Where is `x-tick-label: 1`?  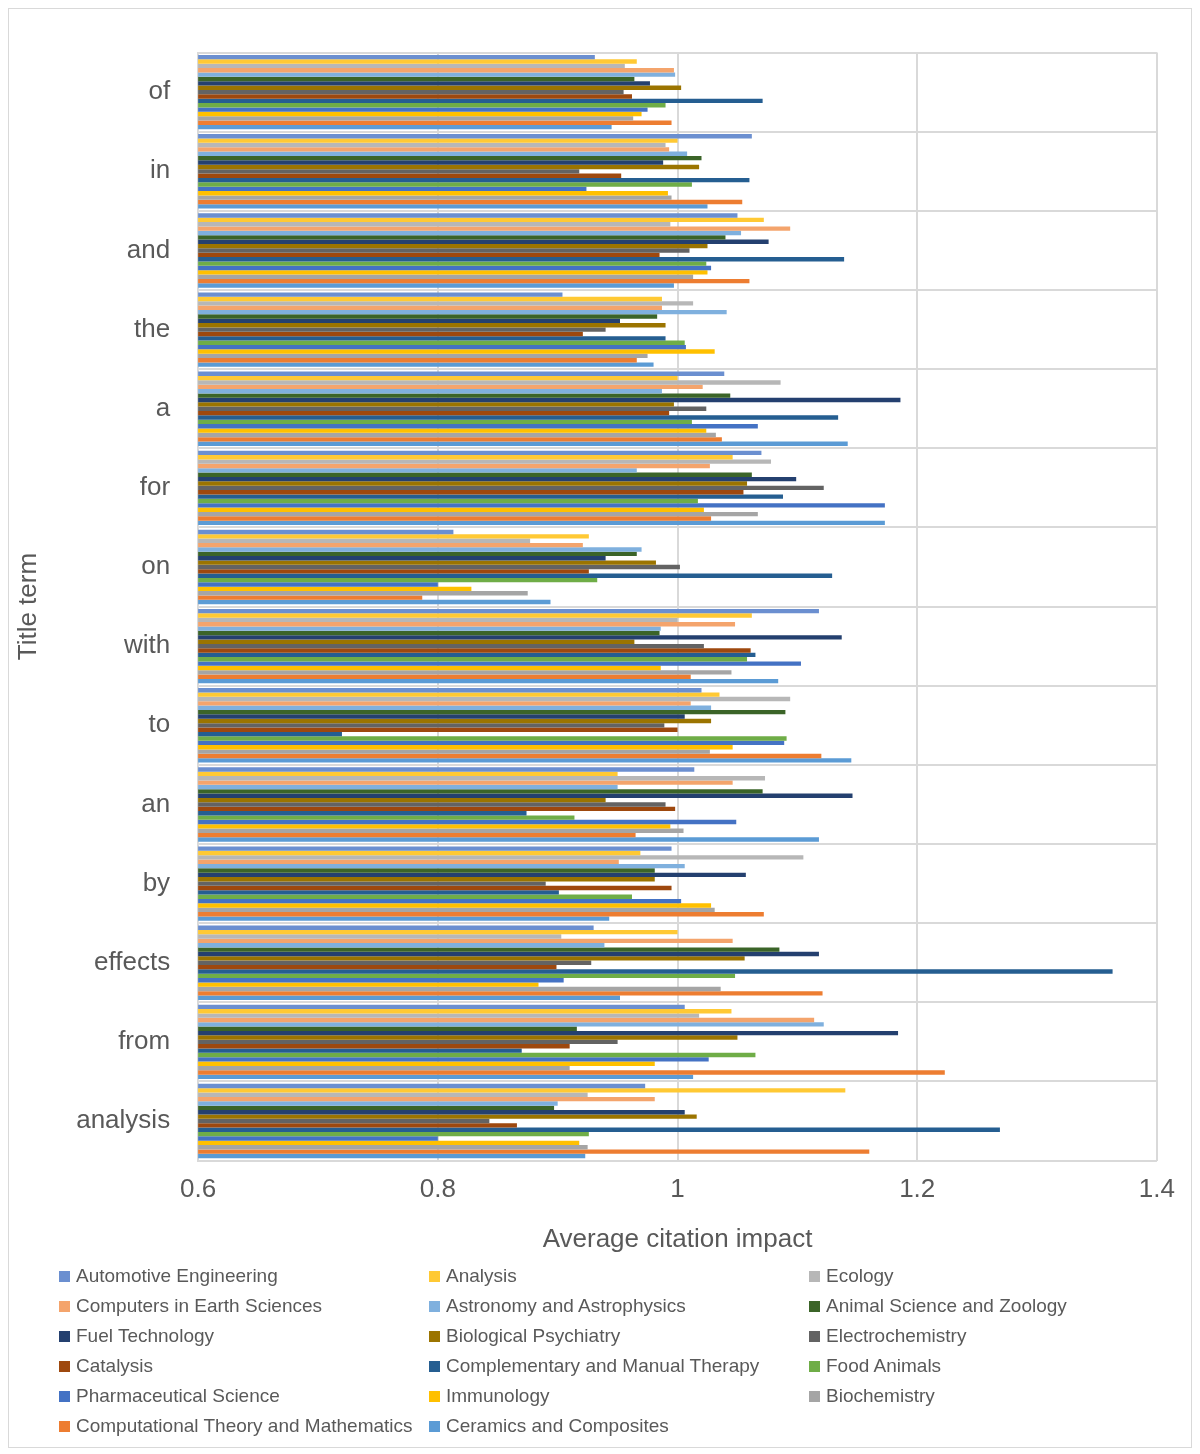 x-tick-label: 1 is located at coordinates (677, 1188).